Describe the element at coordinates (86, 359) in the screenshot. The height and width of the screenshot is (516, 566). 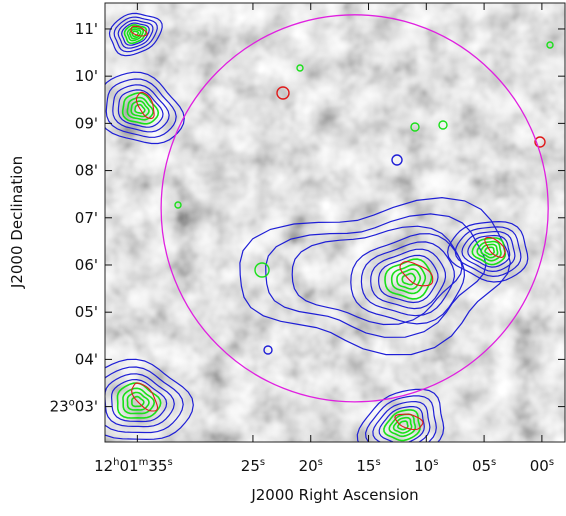
I see `y-tick-label: 04'` at that location.